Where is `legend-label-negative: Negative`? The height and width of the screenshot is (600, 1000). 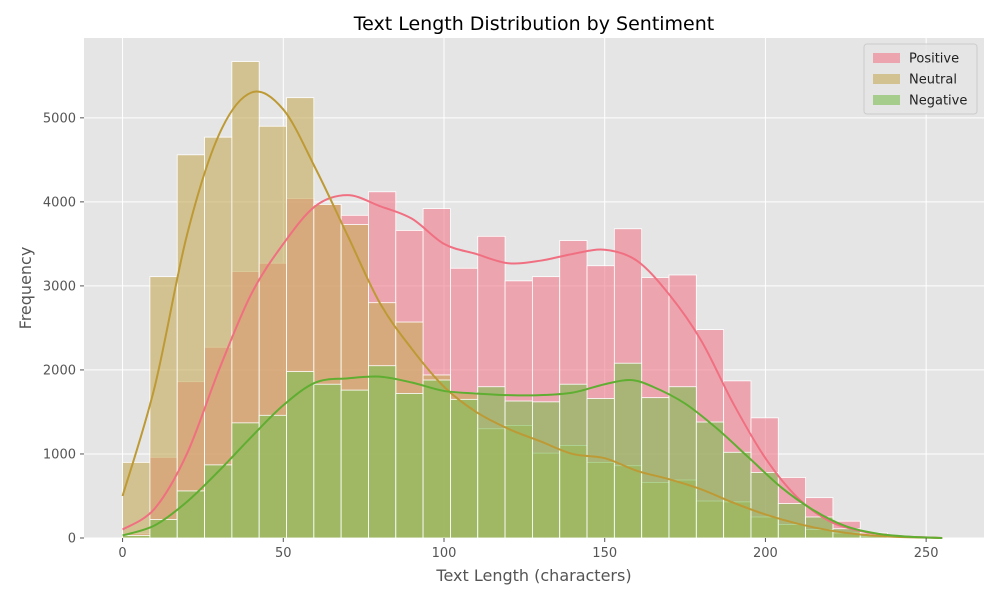
legend-label-negative: Negative is located at coordinates (938, 101).